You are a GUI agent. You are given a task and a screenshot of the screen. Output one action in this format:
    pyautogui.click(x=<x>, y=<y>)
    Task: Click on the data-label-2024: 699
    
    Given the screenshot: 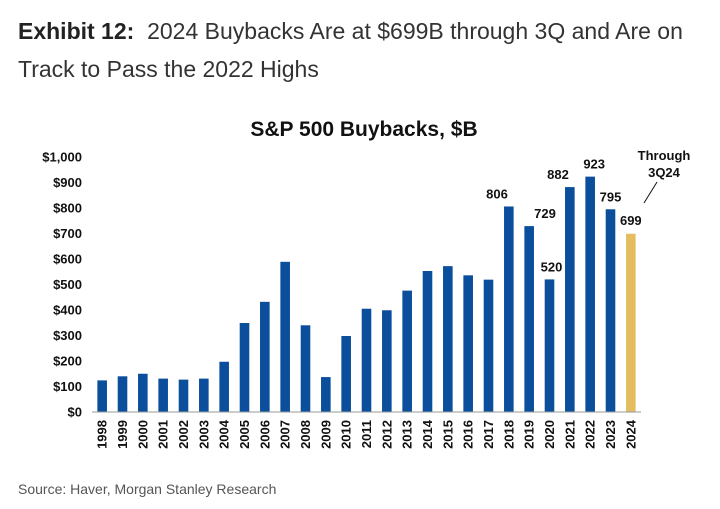 What is the action you would take?
    pyautogui.click(x=631, y=220)
    